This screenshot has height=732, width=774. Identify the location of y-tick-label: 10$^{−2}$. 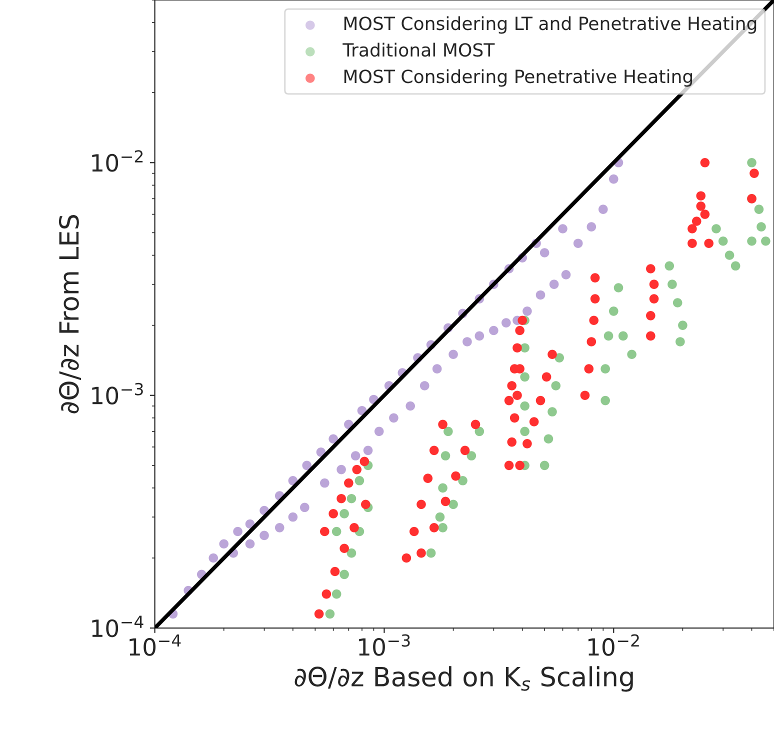
(117, 161).